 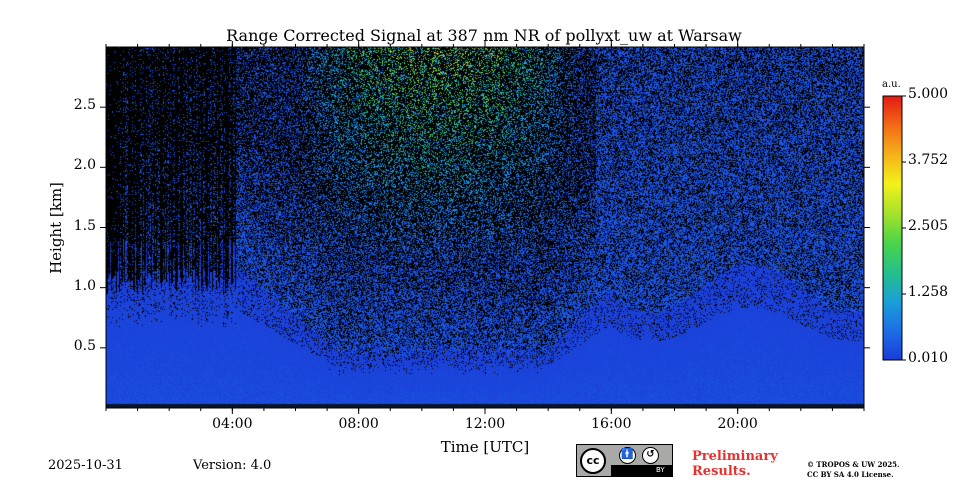 I want to click on cc-license-badge: cc 🚹 ↺ BY SA, so click(x=632, y=460).